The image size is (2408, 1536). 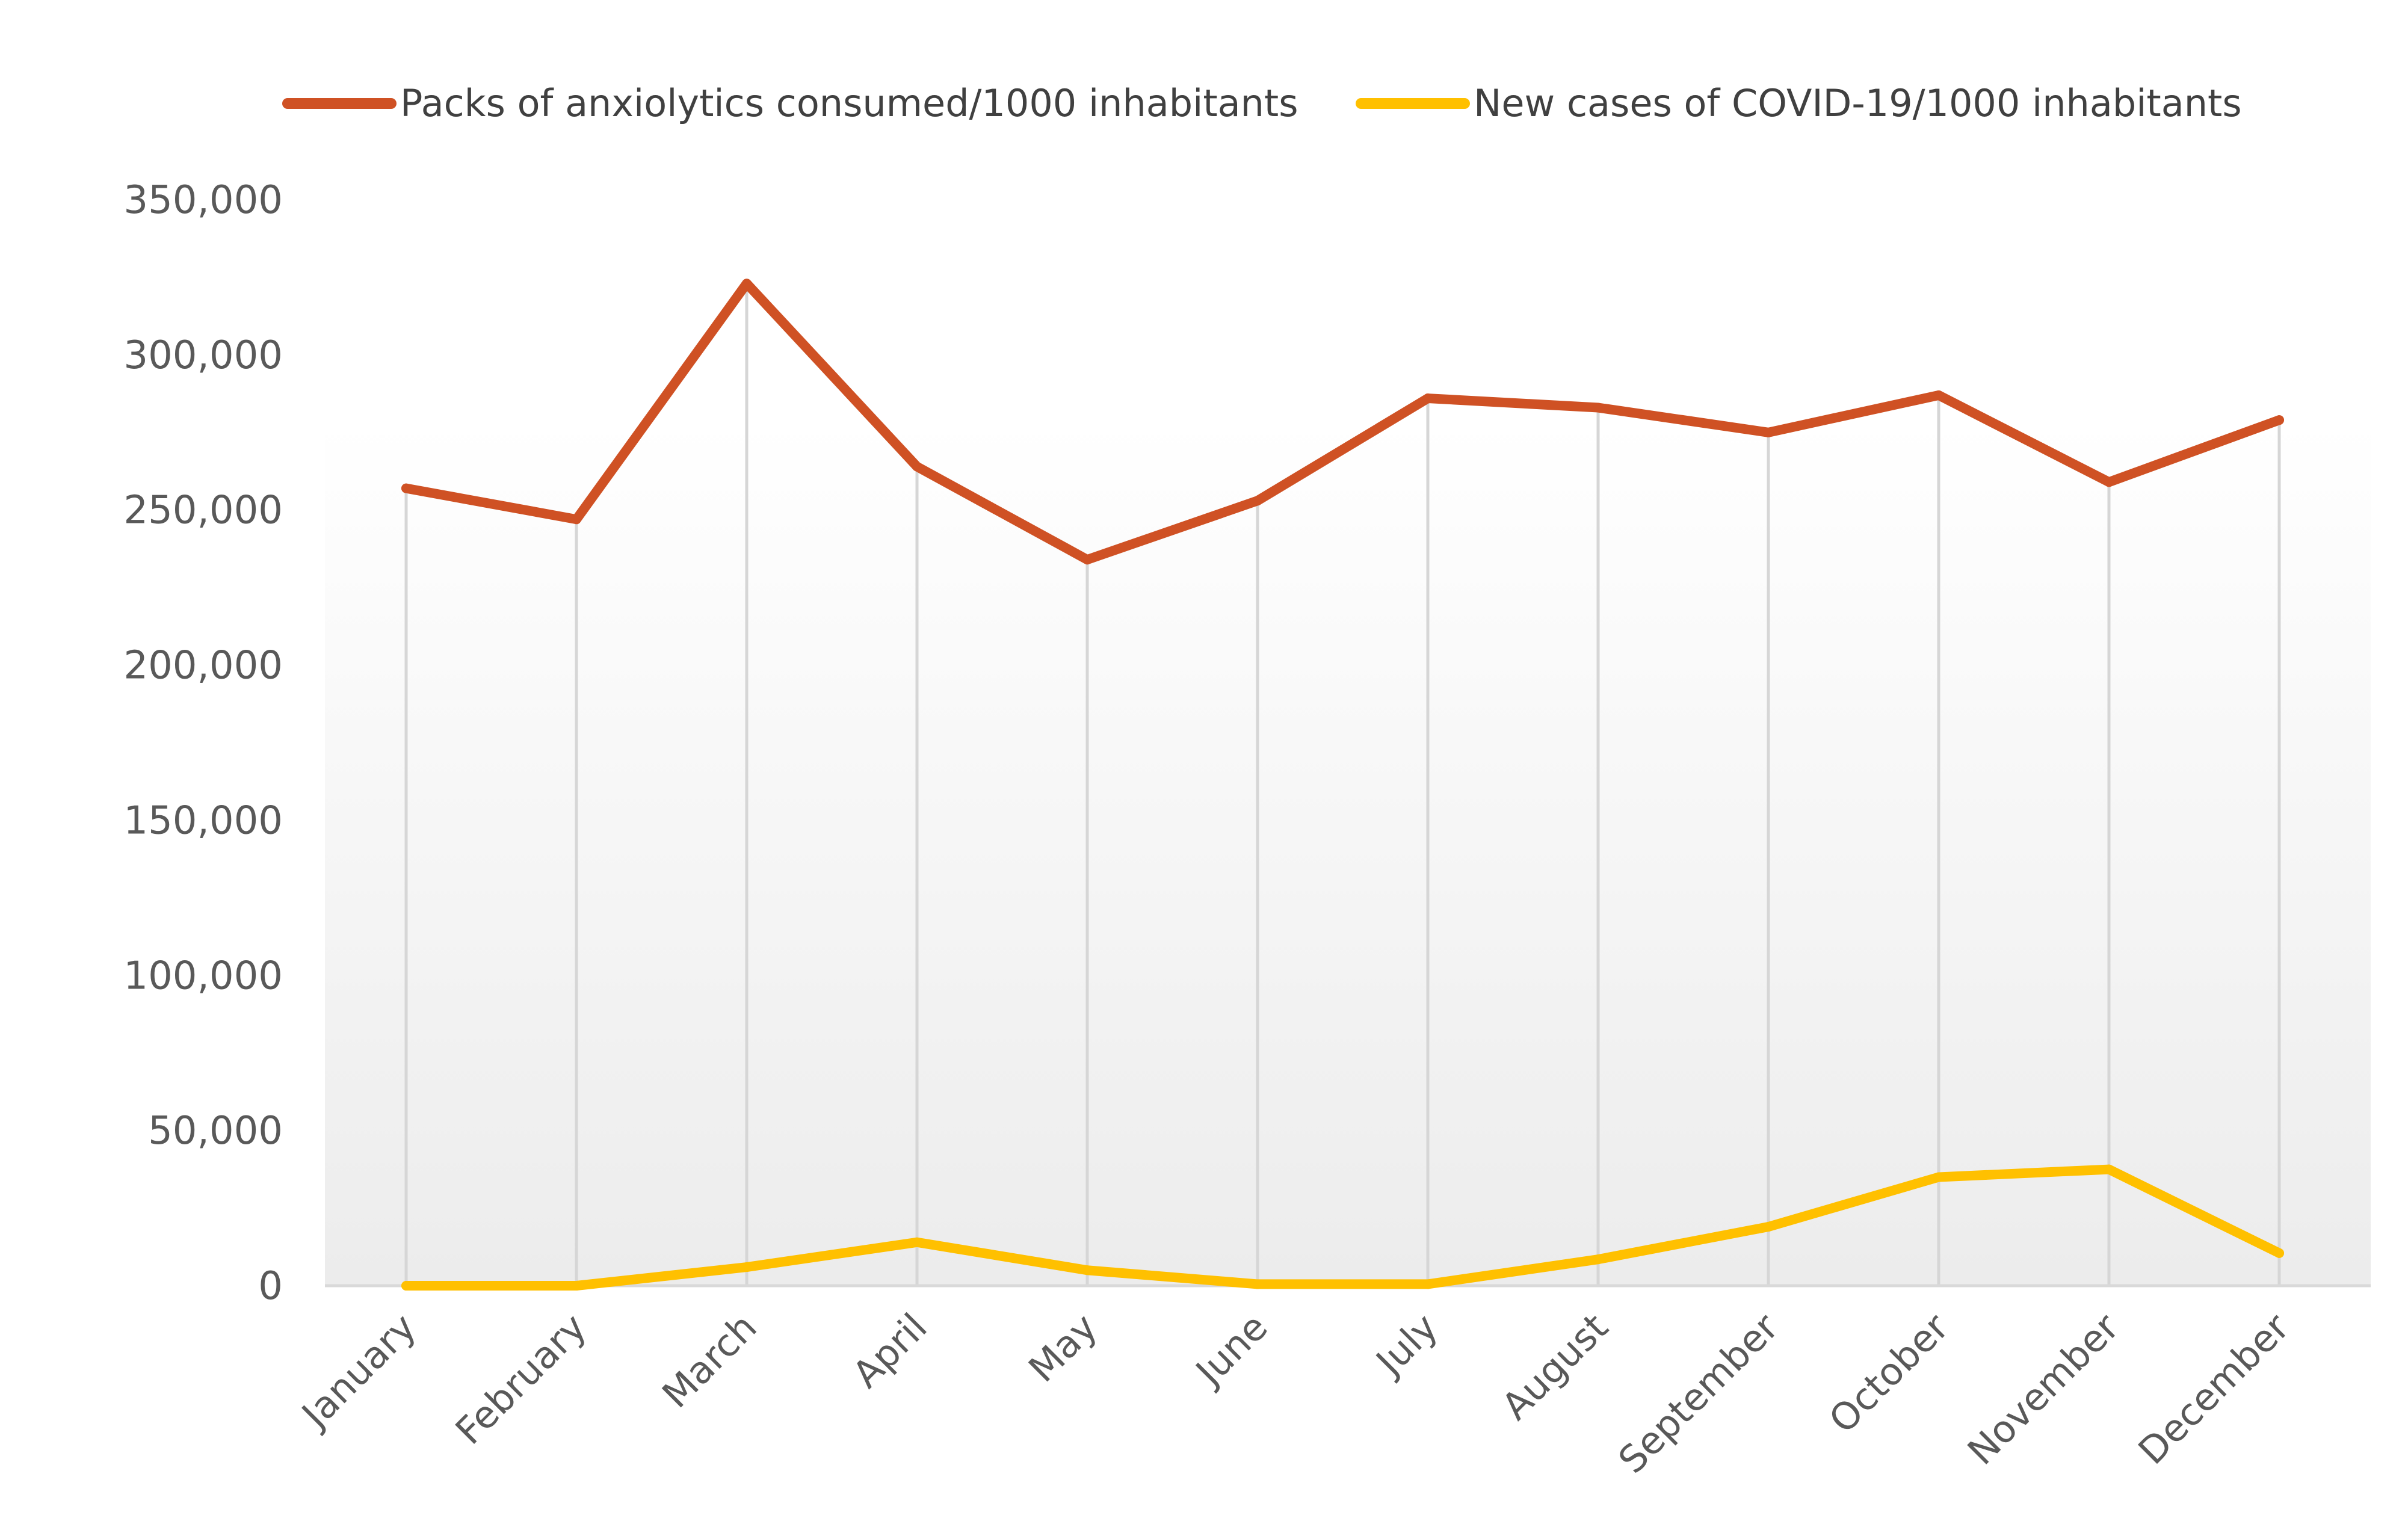 What do you see at coordinates (270, 1286) in the screenshot?
I see `y-tick-label: 0` at bounding box center [270, 1286].